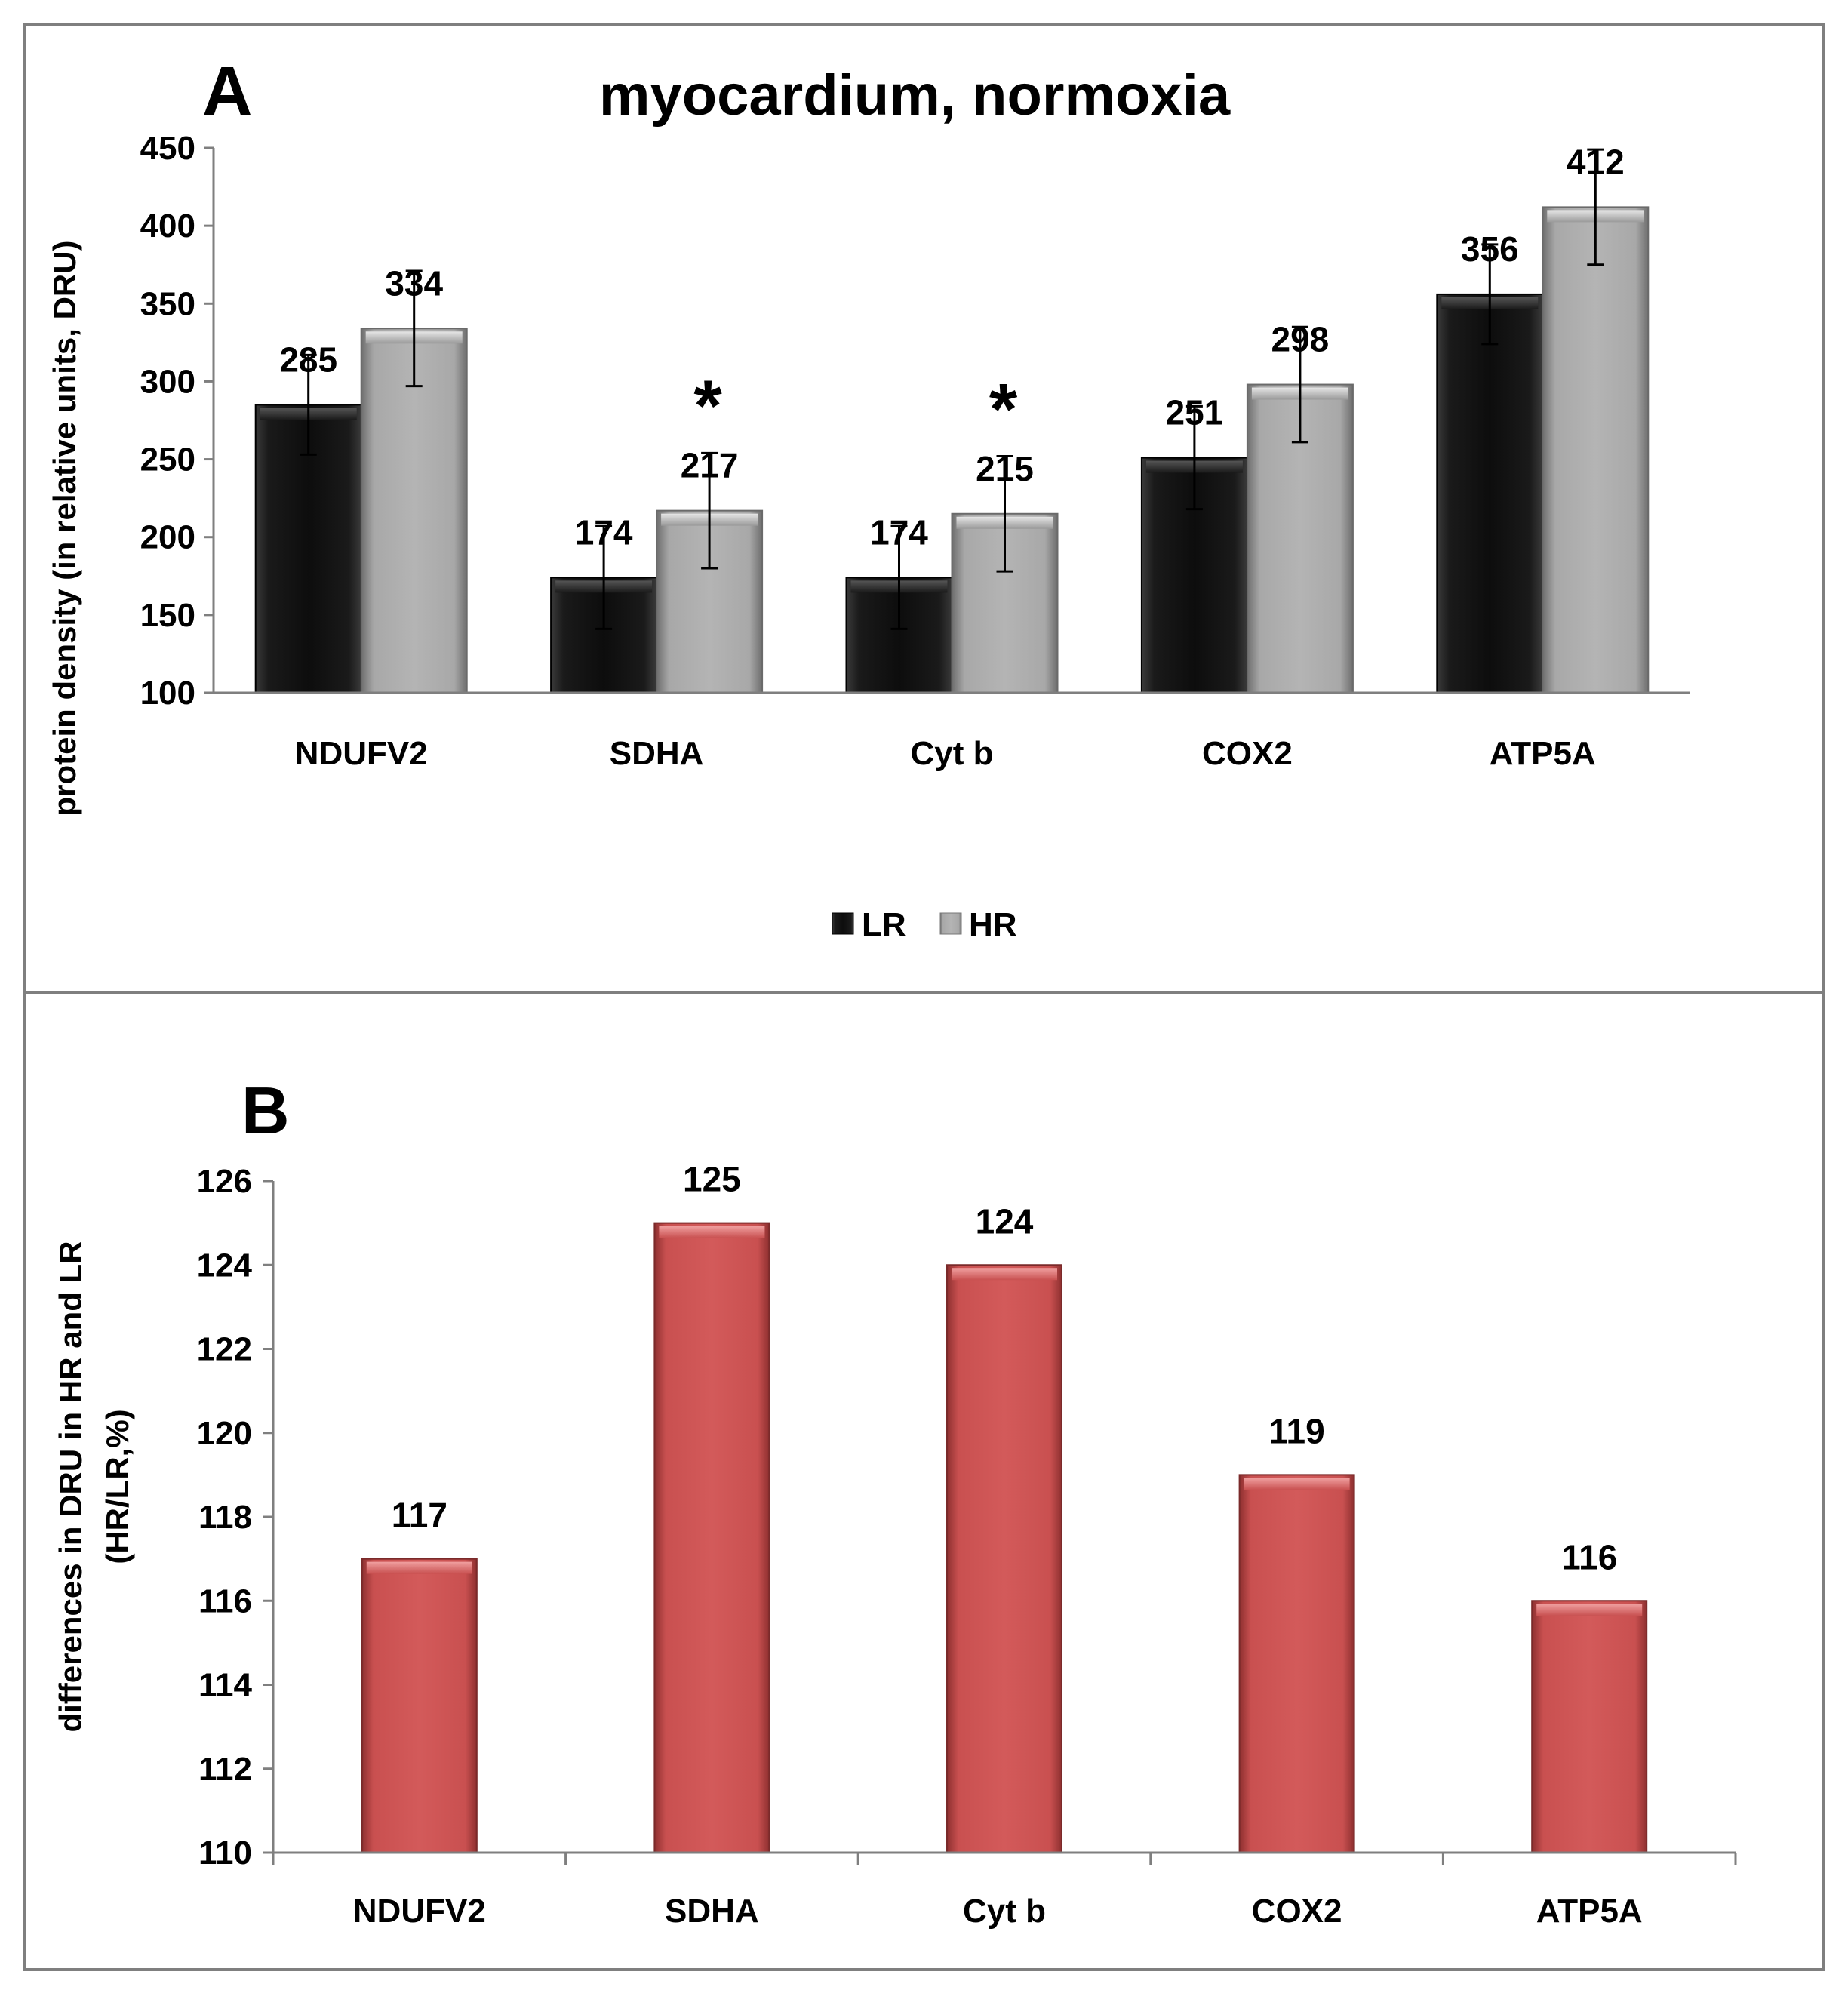  What do you see at coordinates (1589, 1726) in the screenshot?
I see `bar-ratio-atp5a` at bounding box center [1589, 1726].